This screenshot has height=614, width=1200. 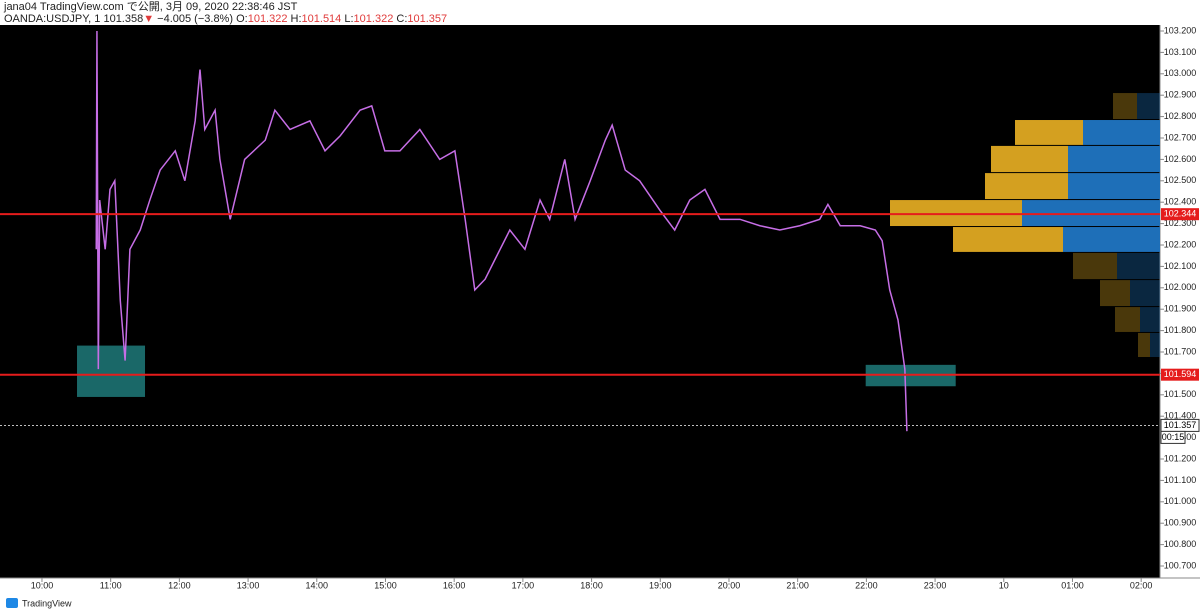 I want to click on ohlc-label: L:, so click(x=349, y=19).